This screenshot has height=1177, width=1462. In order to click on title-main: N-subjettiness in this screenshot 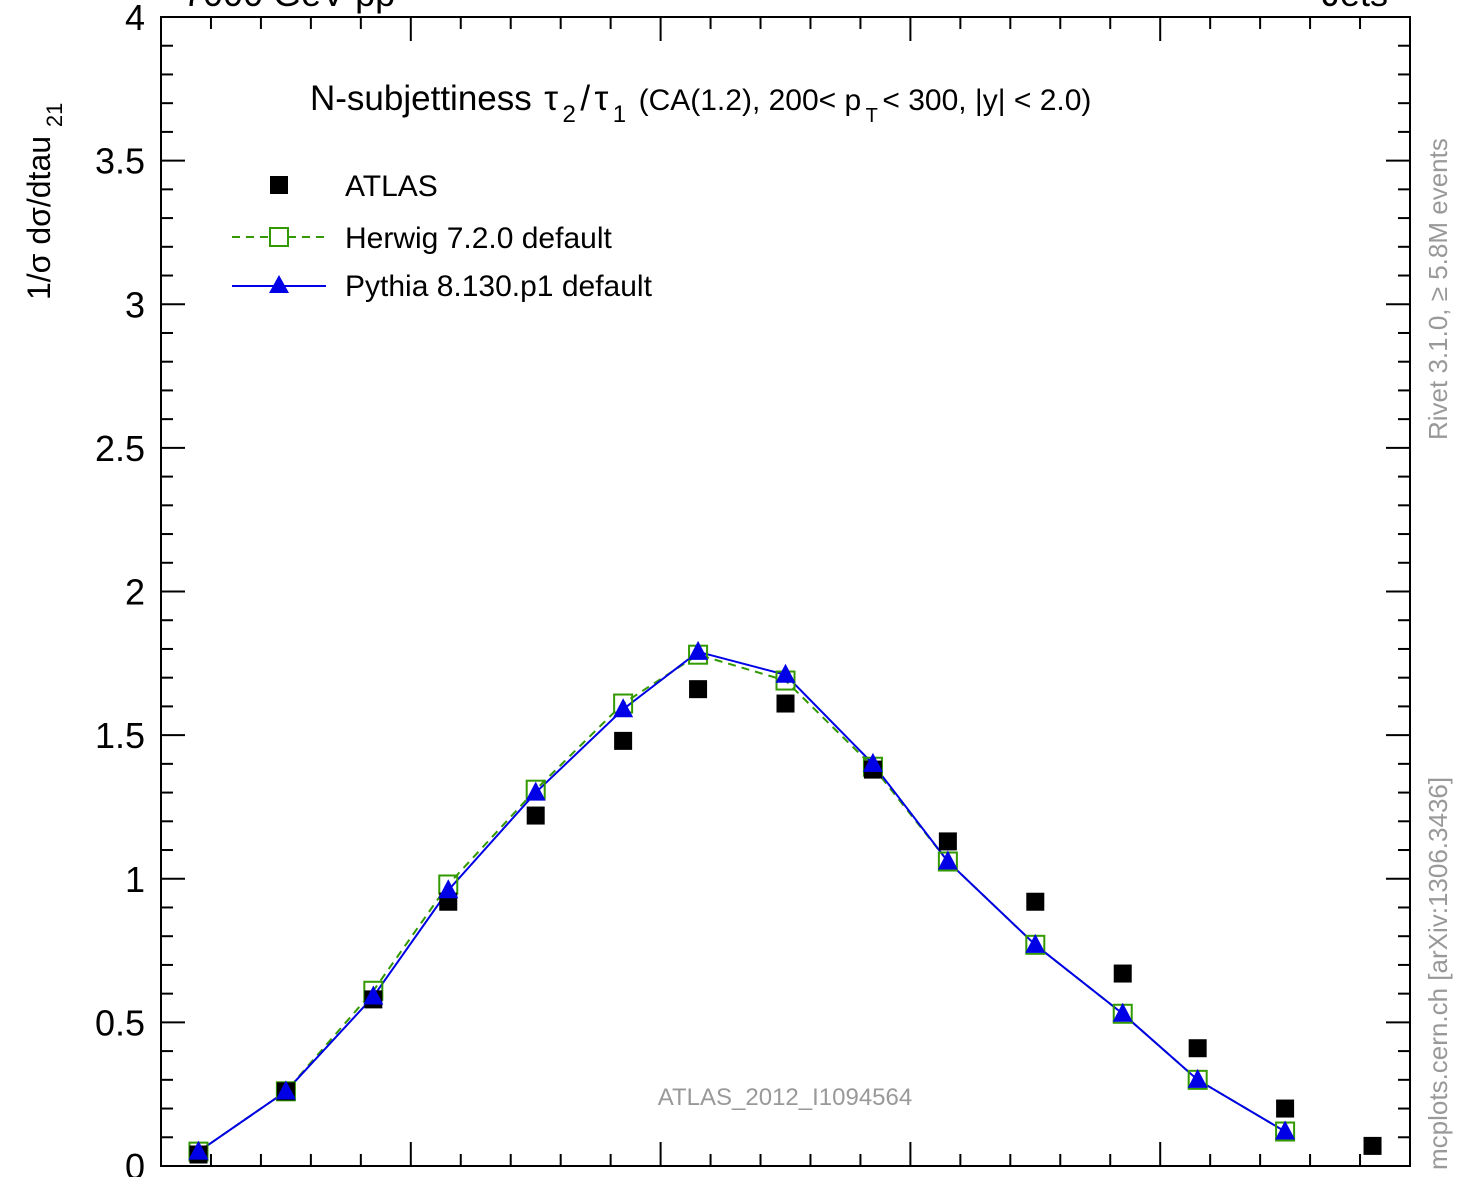, I will do `click(421, 98)`.